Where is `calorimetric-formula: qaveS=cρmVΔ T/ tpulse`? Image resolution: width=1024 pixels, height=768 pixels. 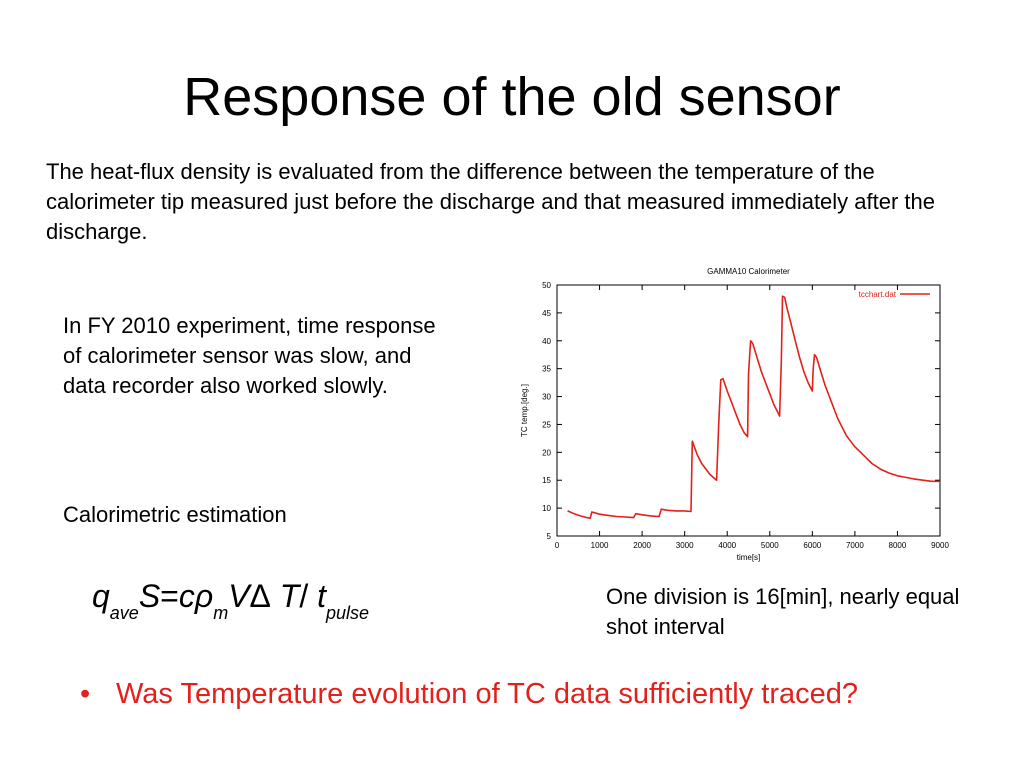 calorimetric-formula: qaveS=cρmVΔ T/ tpulse is located at coordinates (230, 603).